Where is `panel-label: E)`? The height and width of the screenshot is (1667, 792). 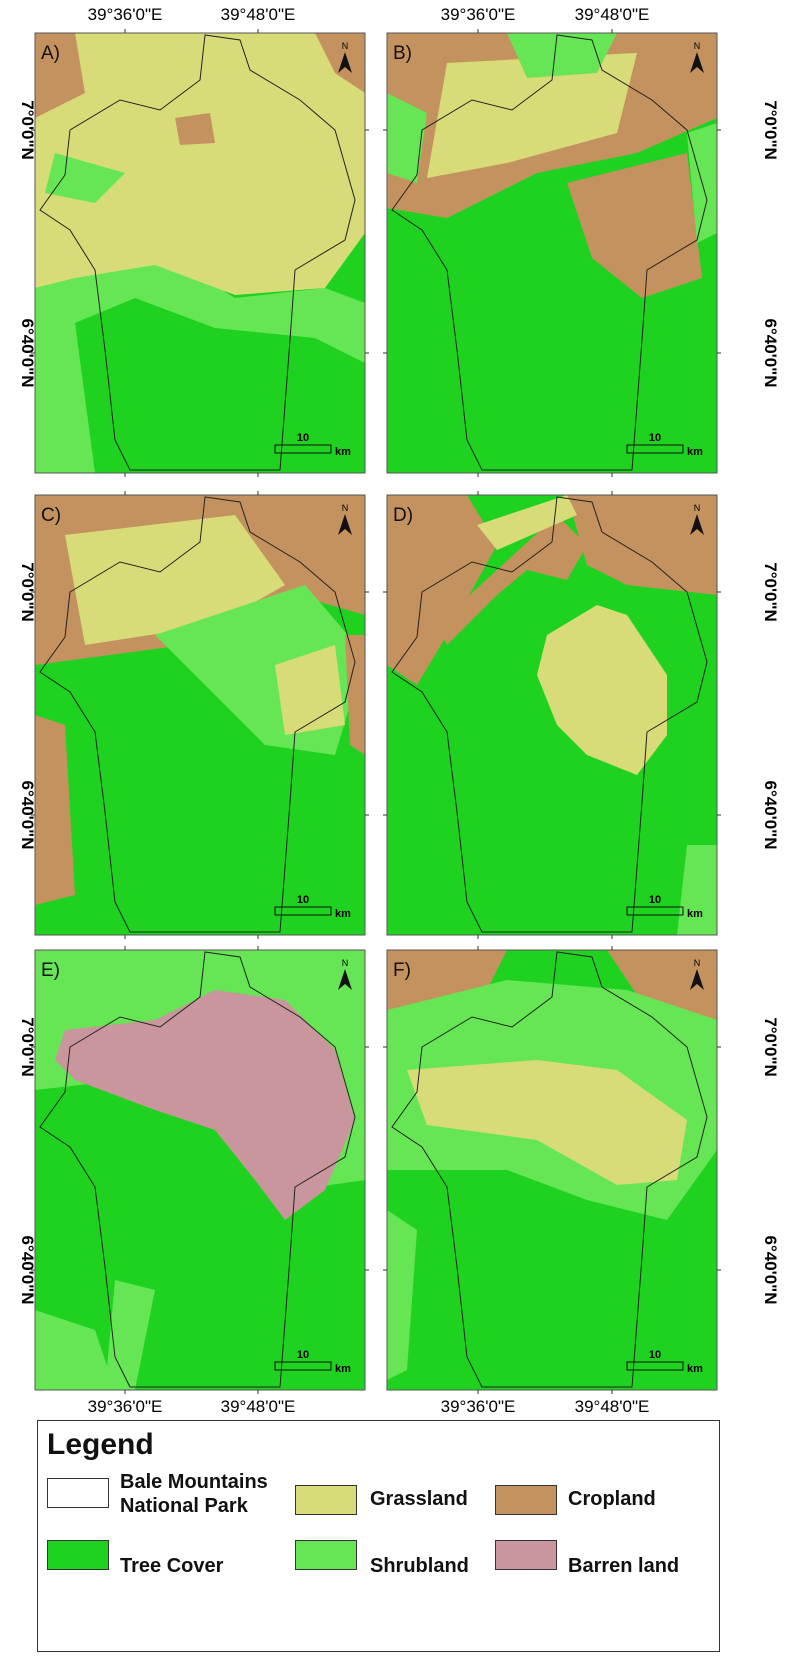
panel-label: E) is located at coordinates (50, 970).